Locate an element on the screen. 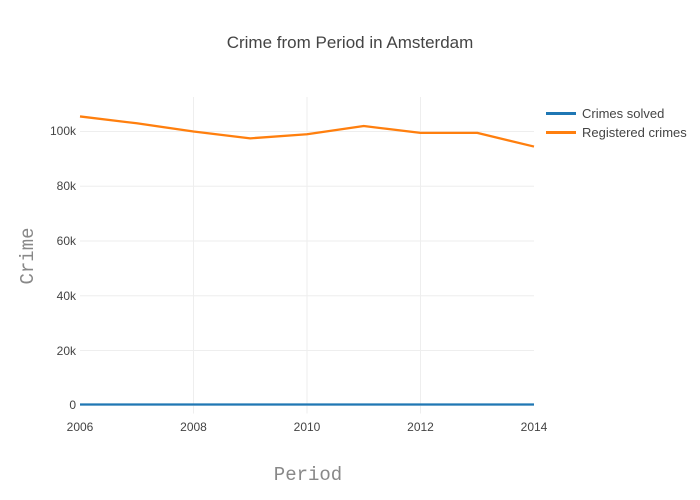  legend: Crimes solved Registered crimes is located at coordinates (616, 123).